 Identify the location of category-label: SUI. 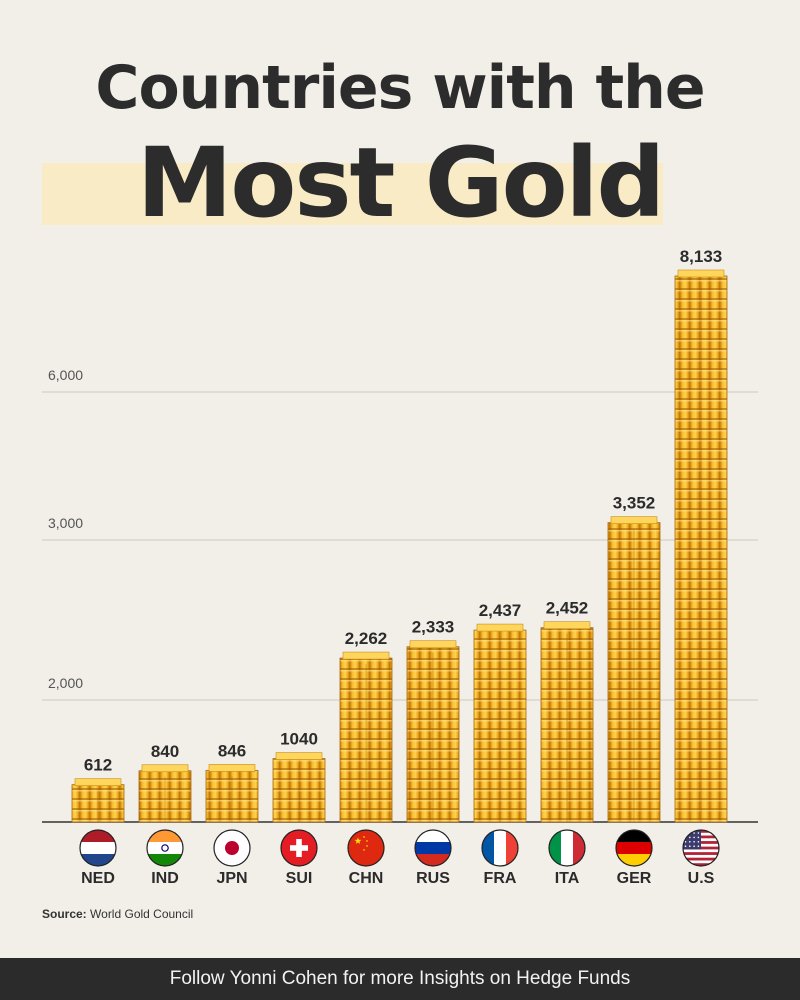
(299, 878).